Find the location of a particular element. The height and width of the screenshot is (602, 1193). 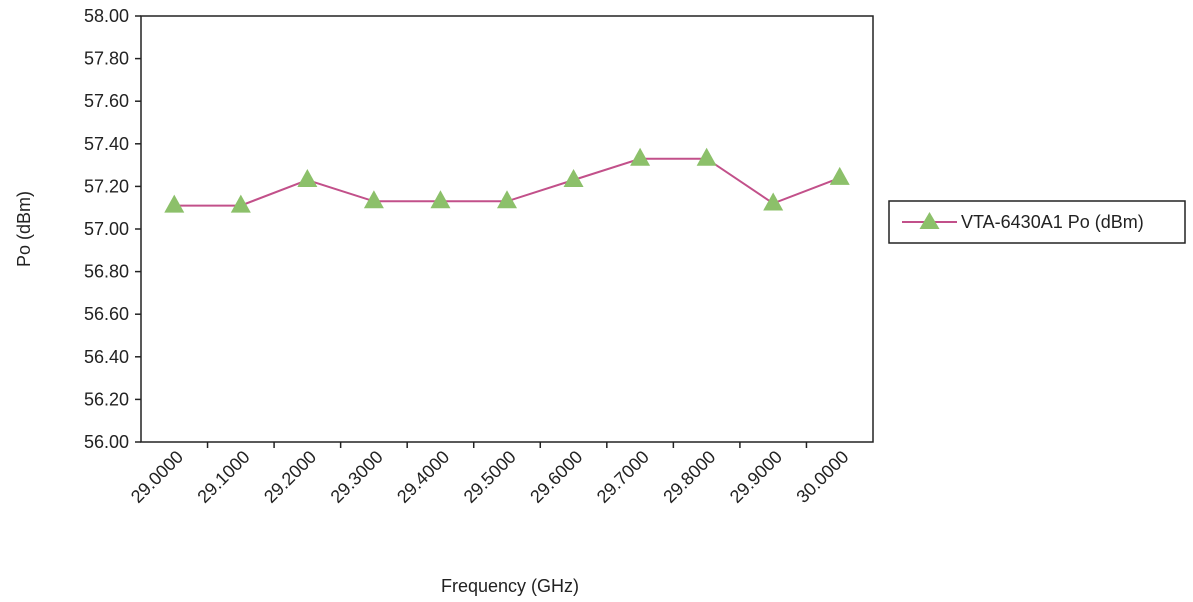

x-tick-label: 29.8000 is located at coordinates (689, 477).